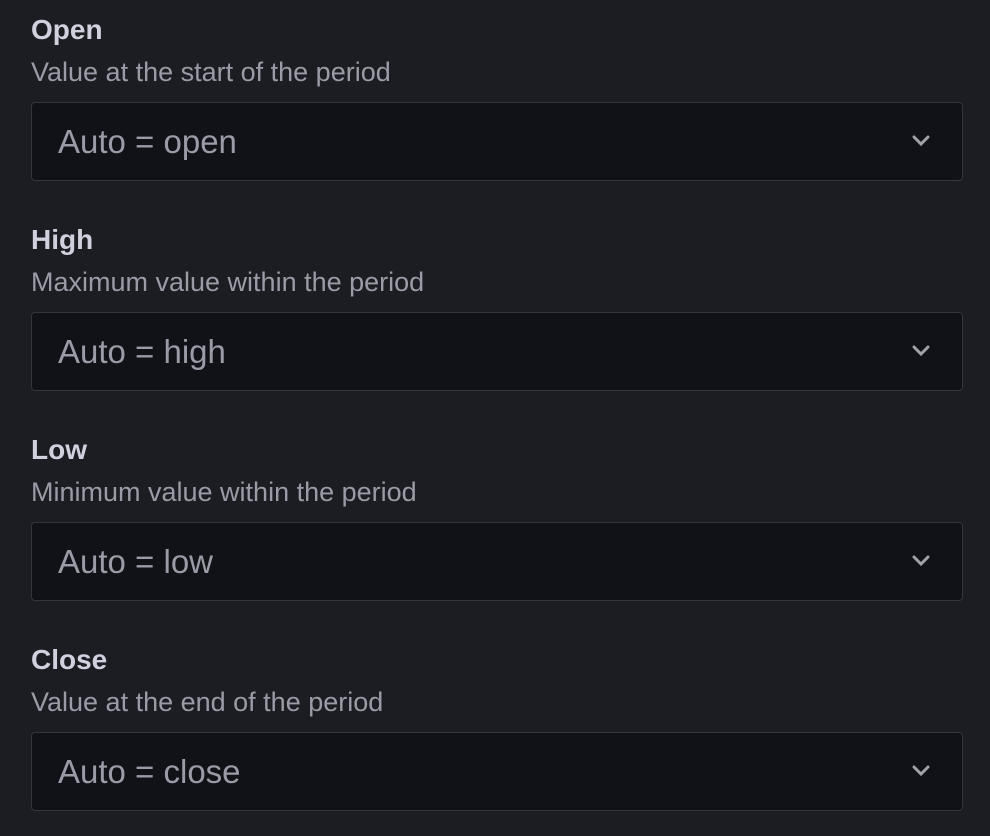 The image size is (990, 836). I want to click on field-description: Minimum value within the period, so click(224, 492).